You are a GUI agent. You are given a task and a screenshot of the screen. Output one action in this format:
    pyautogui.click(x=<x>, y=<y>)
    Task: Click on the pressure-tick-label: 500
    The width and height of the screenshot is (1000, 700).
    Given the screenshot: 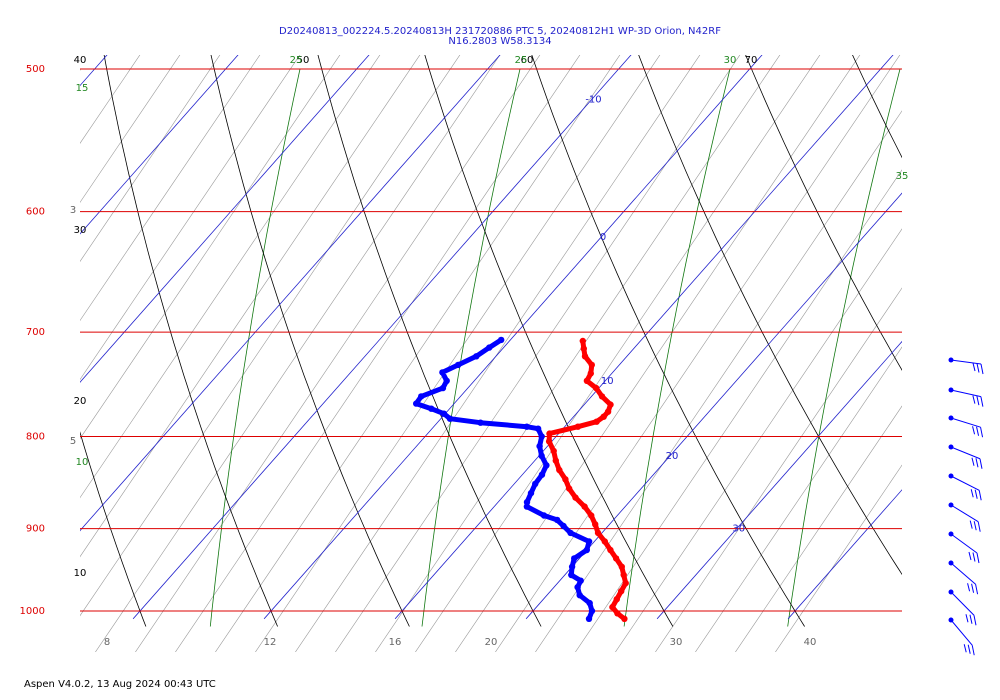 What is the action you would take?
    pyautogui.click(x=35, y=69)
    